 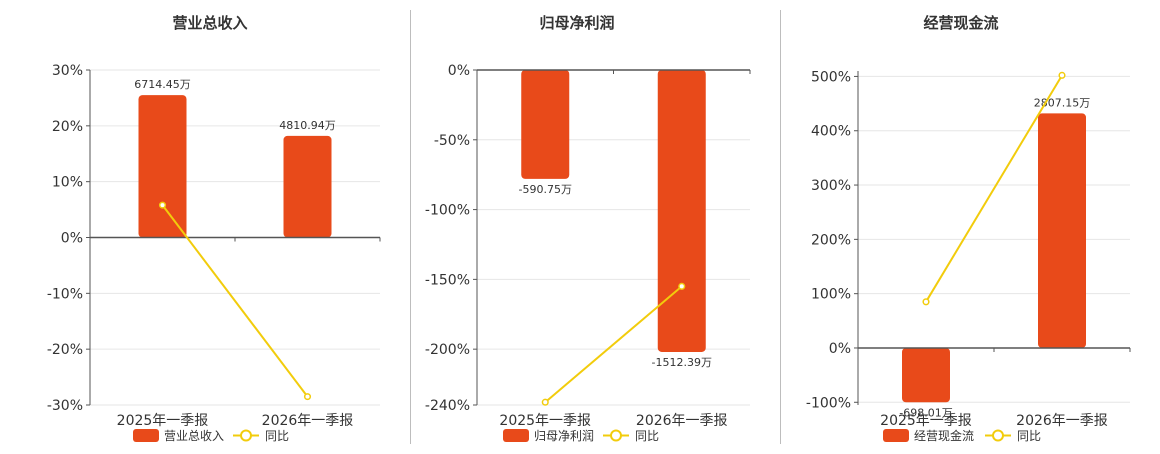 I want to click on y-tick-label: -50%, so click(x=452, y=141).